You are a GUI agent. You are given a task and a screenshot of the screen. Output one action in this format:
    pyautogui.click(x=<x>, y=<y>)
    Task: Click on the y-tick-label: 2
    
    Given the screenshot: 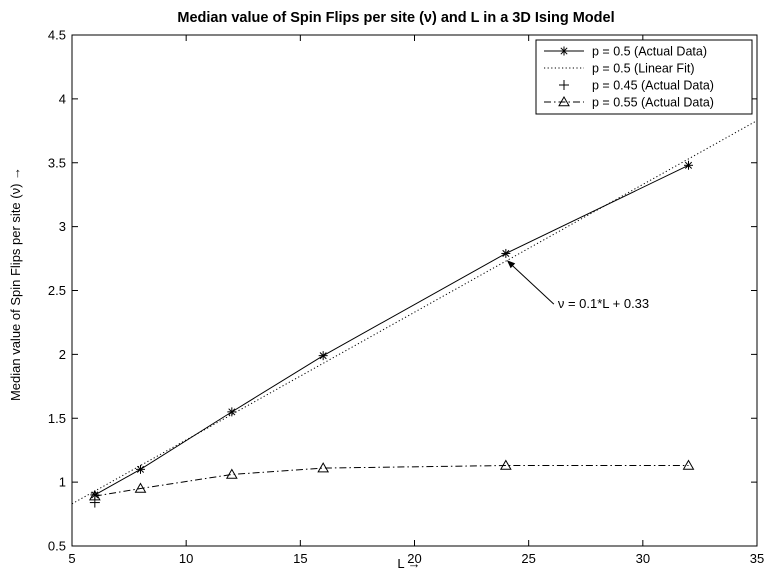 What is the action you would take?
    pyautogui.click(x=62, y=354)
    